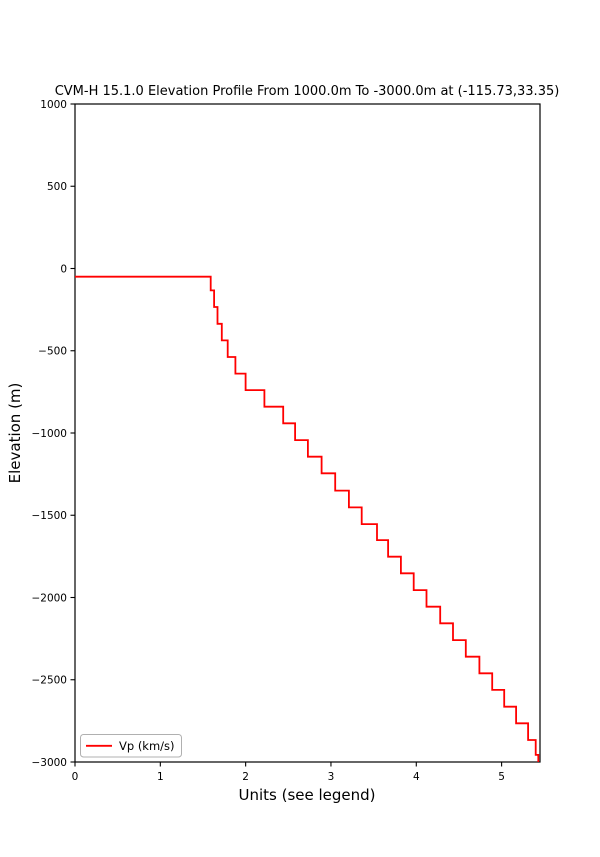 The width and height of the screenshot is (600, 857). Describe the element at coordinates (49, 434) in the screenshot. I see `y-tick-label: −1000` at that location.